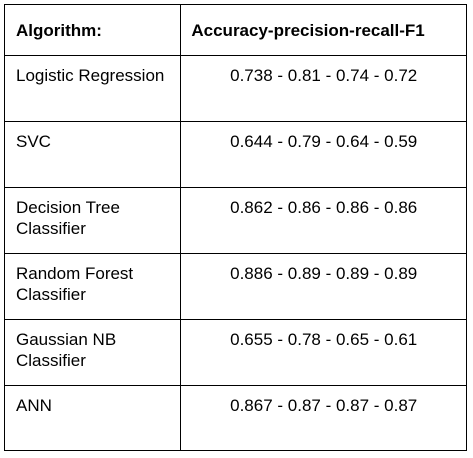 This screenshot has width=473, height=458. I want to click on algorithm-cell: Logistic Regression, so click(92, 88).